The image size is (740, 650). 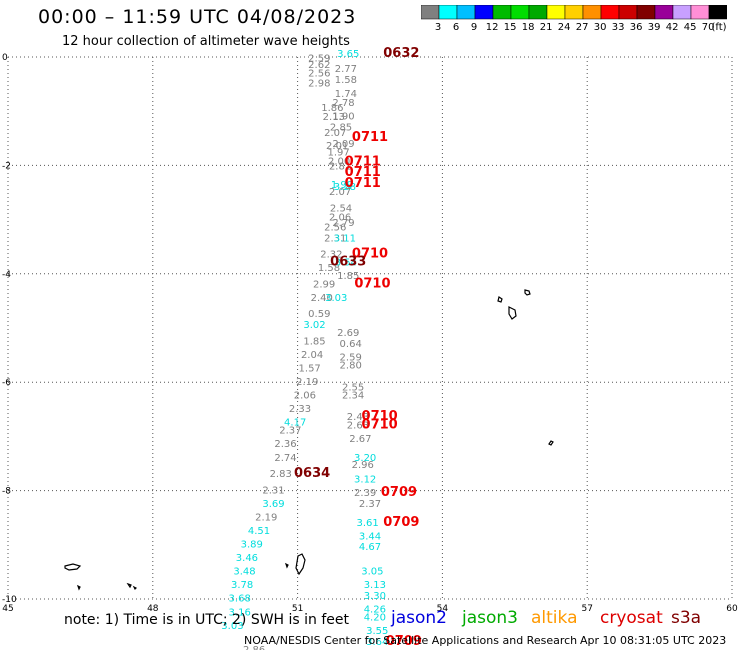 I want to click on legend-jason3: jason3, so click(x=490, y=618).